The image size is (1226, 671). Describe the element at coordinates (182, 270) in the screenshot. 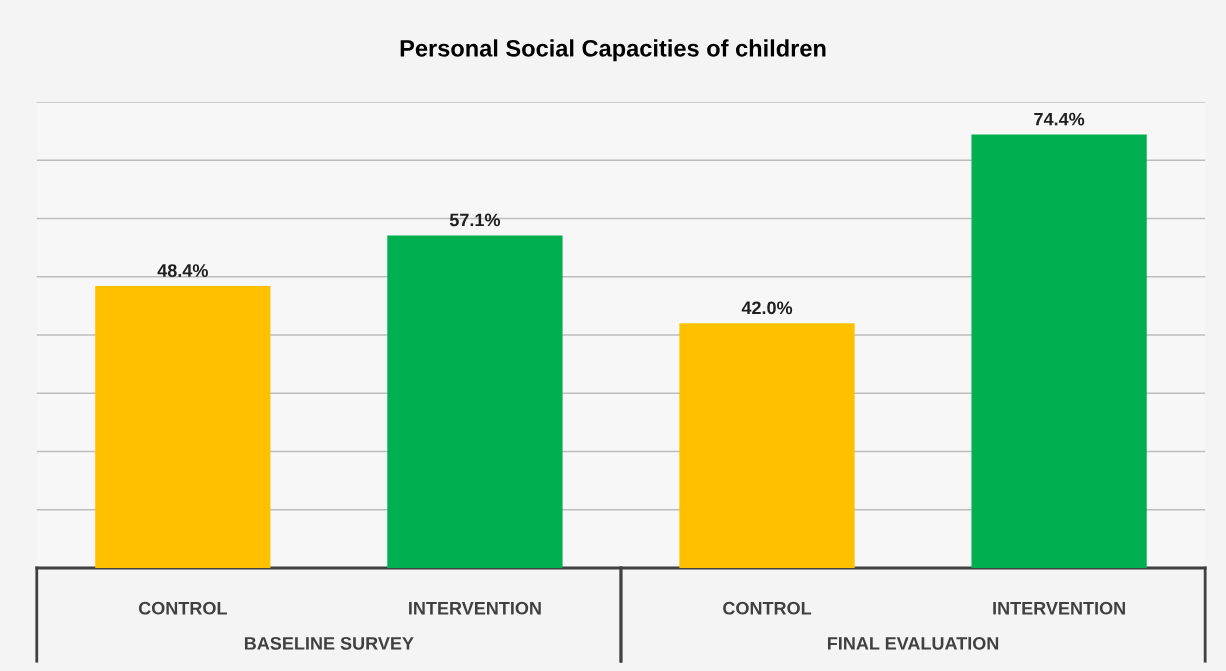

I see `data-label: 48.4%` at that location.